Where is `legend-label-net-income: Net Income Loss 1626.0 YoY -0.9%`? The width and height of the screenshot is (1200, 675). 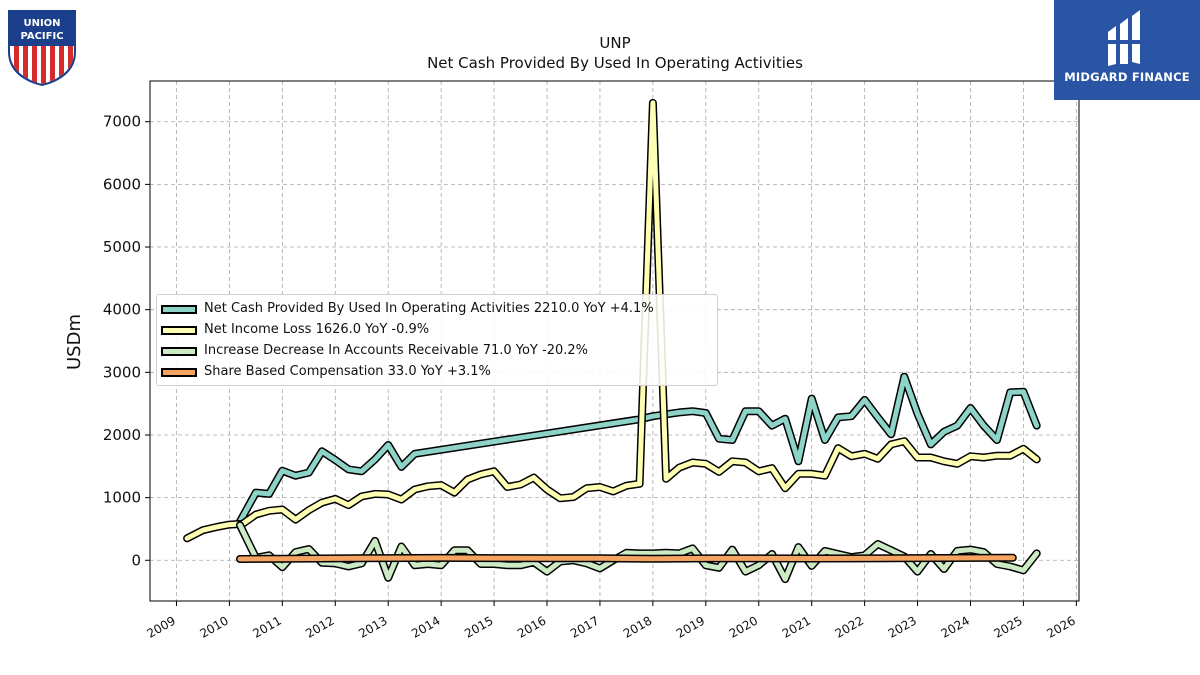 legend-label-net-income: Net Income Loss 1626.0 YoY -0.9% is located at coordinates (317, 329).